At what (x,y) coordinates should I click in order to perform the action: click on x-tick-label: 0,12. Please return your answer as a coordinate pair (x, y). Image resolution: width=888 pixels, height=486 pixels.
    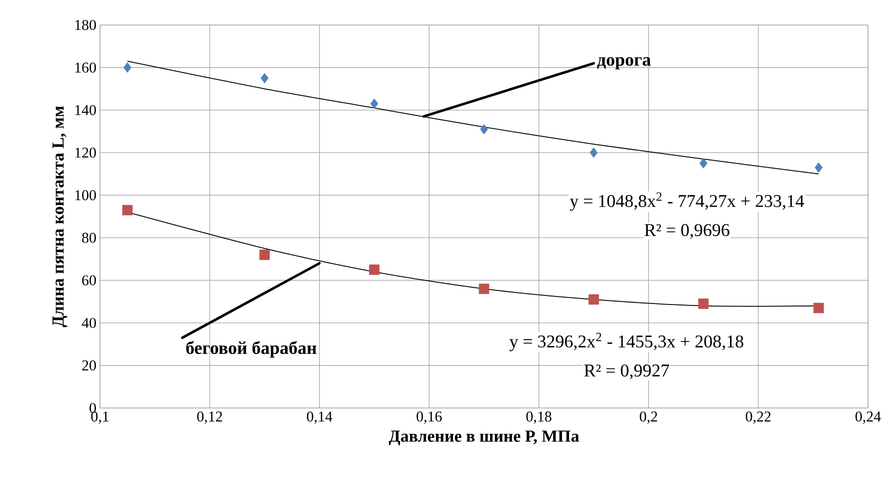
    Looking at the image, I should click on (209, 418).